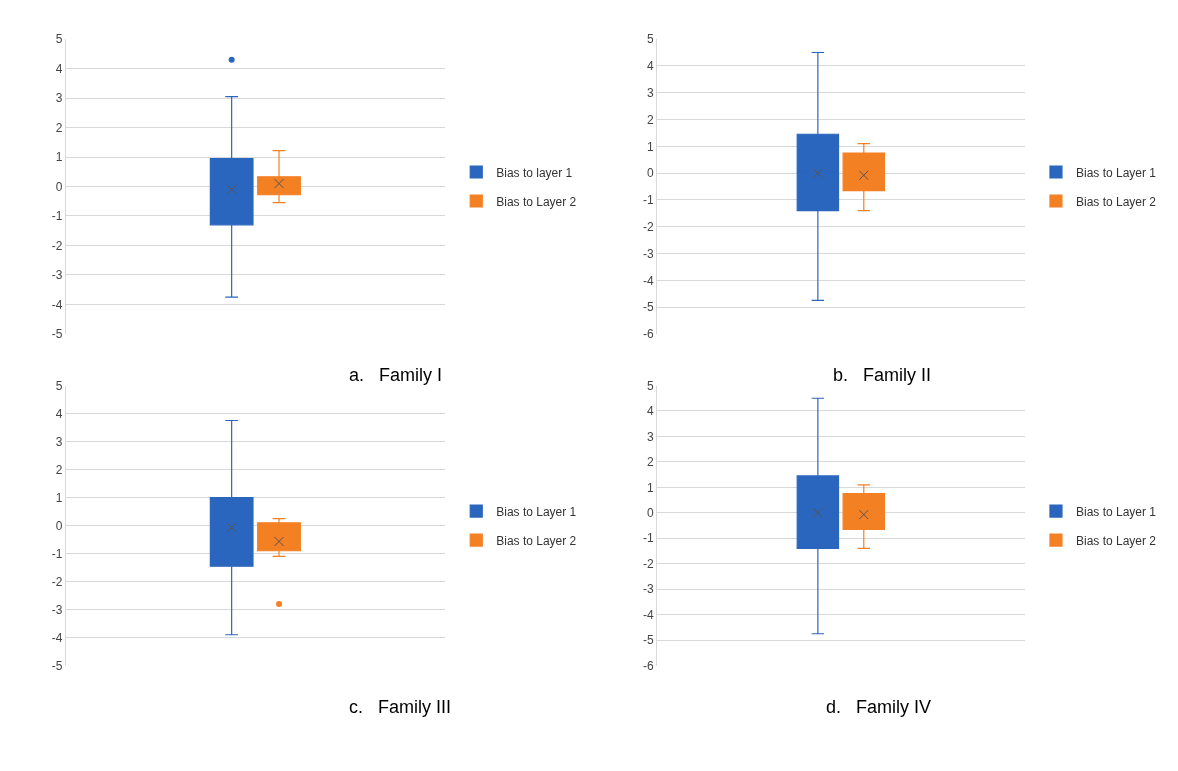  What do you see at coordinates (882, 375) in the screenshot?
I see `text: b. Family II` at bounding box center [882, 375].